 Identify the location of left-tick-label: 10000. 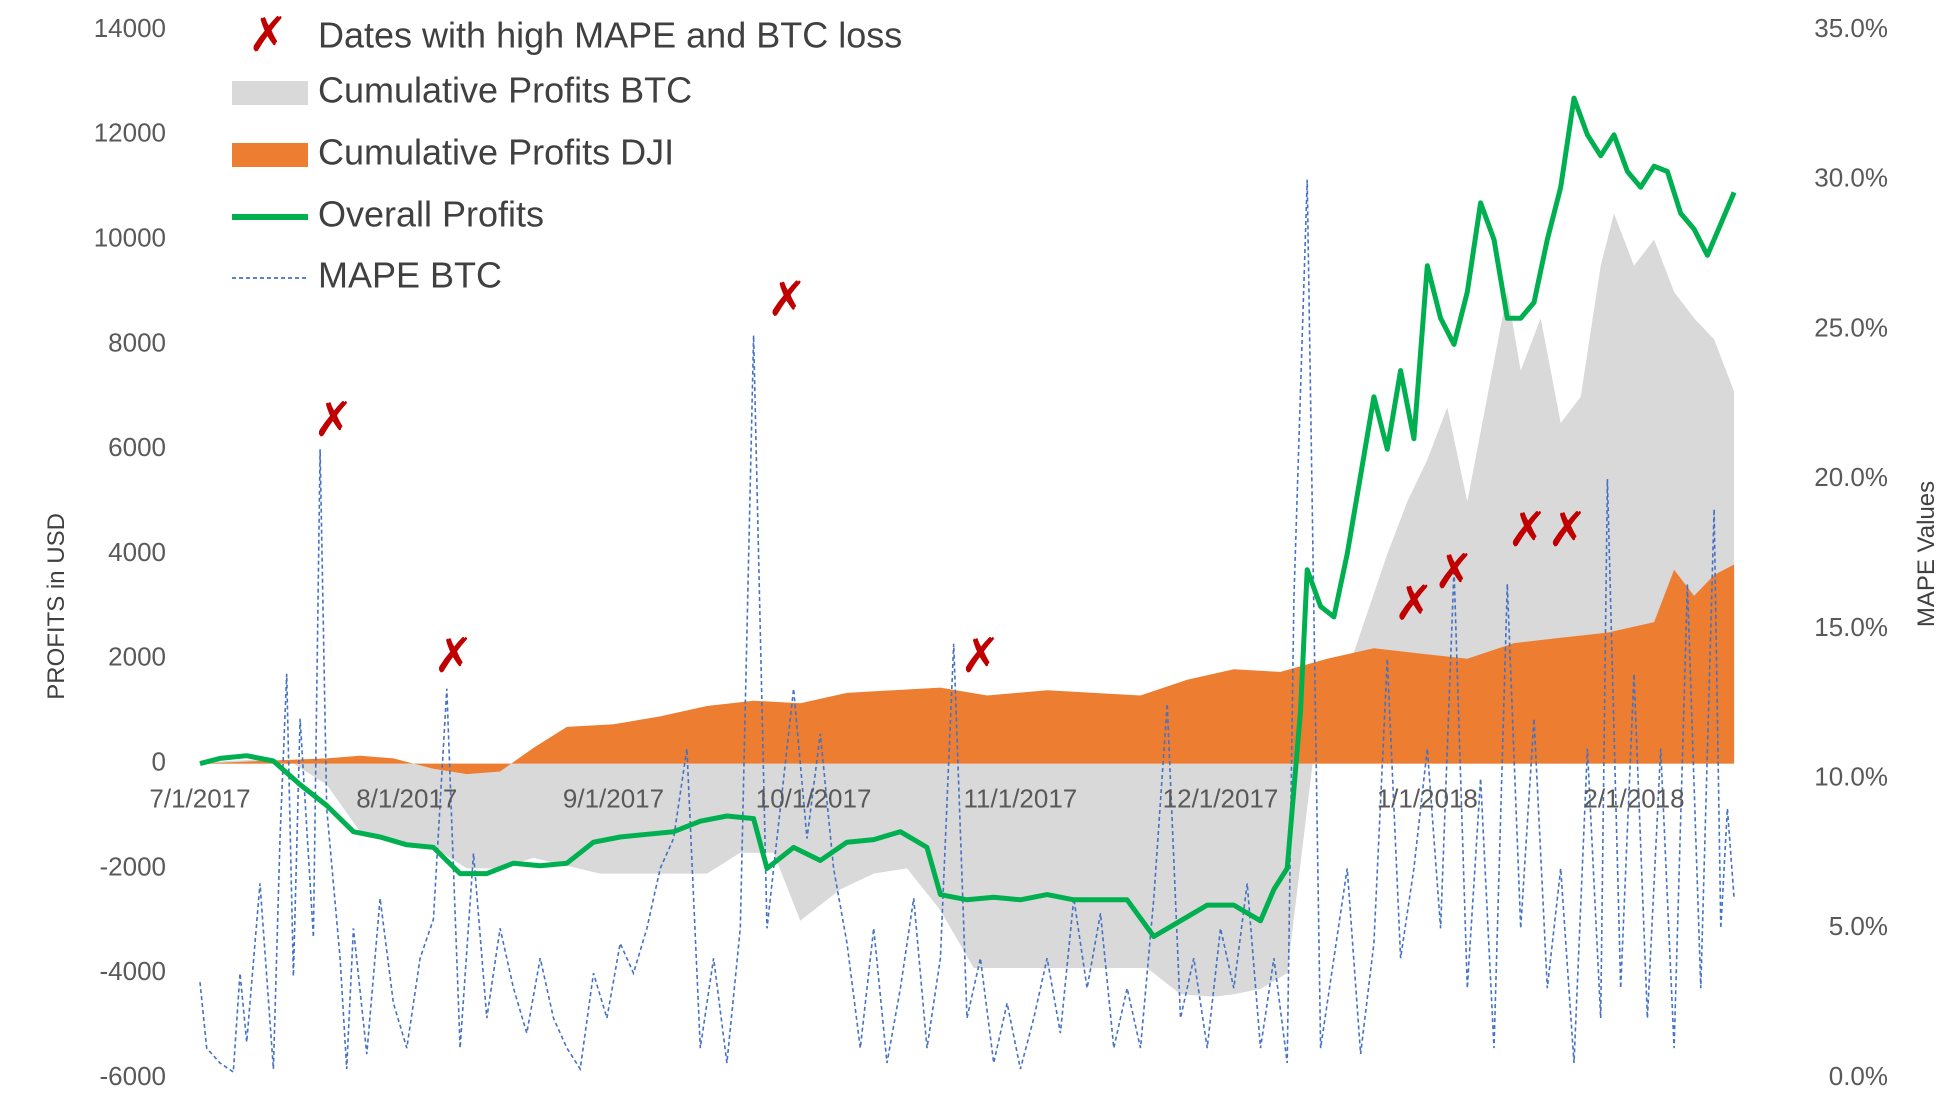
(130, 237).